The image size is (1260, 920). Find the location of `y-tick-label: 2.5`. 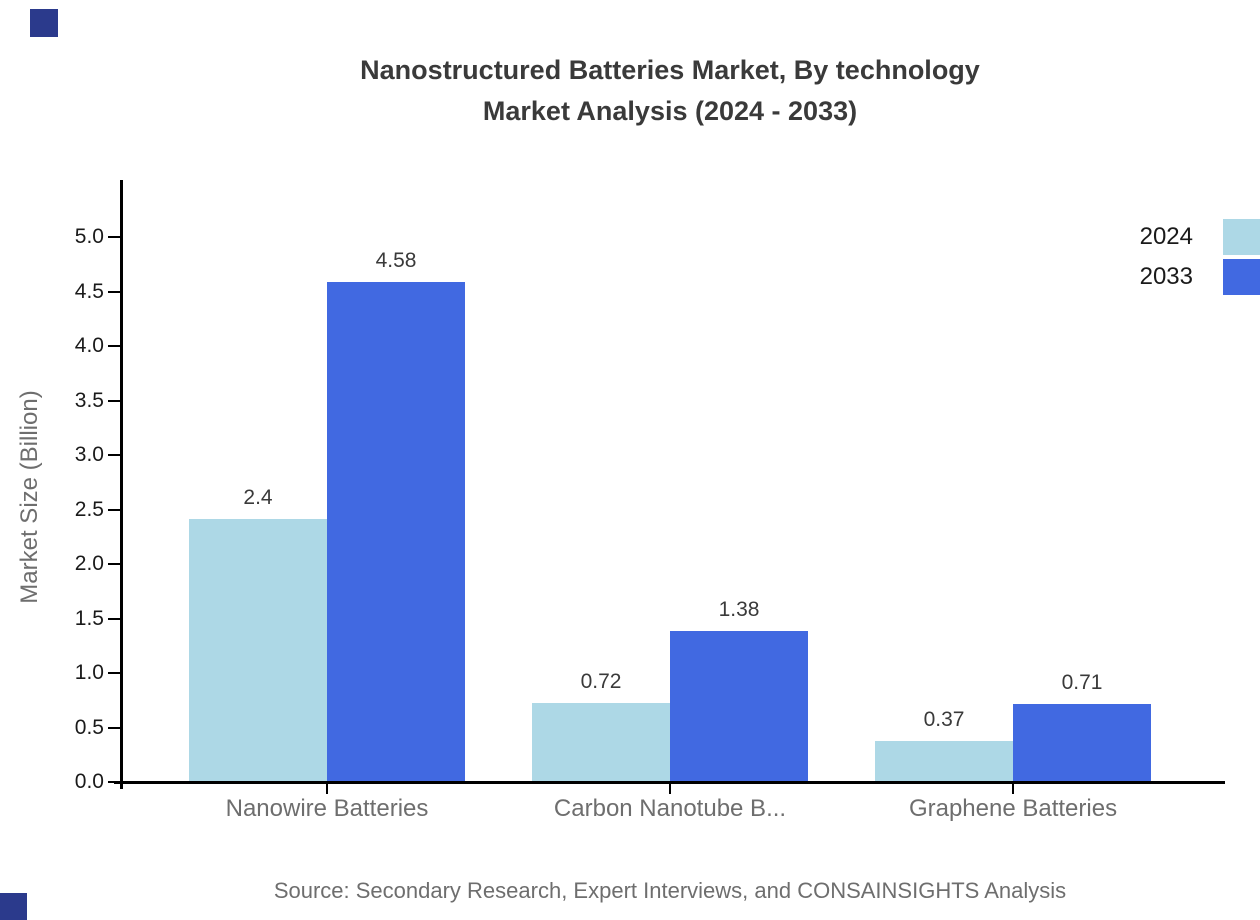

y-tick-label: 2.5 is located at coordinates (89, 509).